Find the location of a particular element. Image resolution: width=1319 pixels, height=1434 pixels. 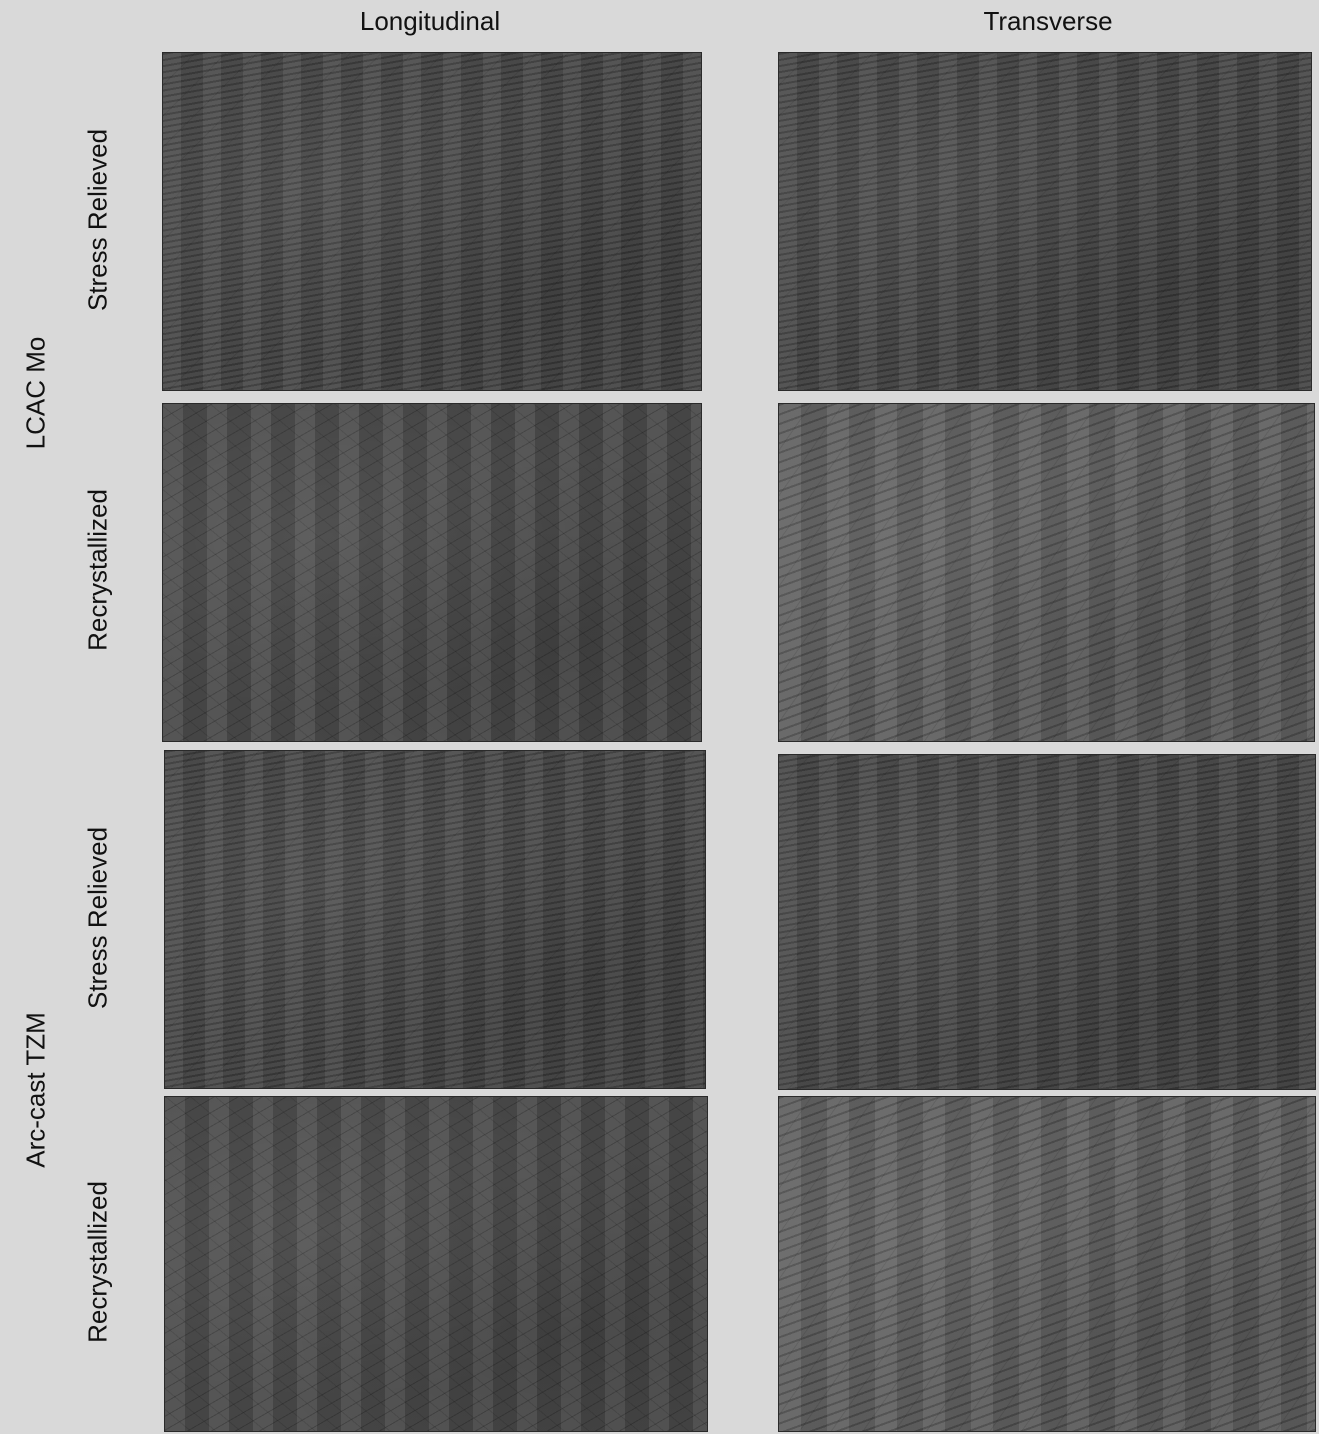

column-header-transverse: Transverse is located at coordinates (1048, 21).